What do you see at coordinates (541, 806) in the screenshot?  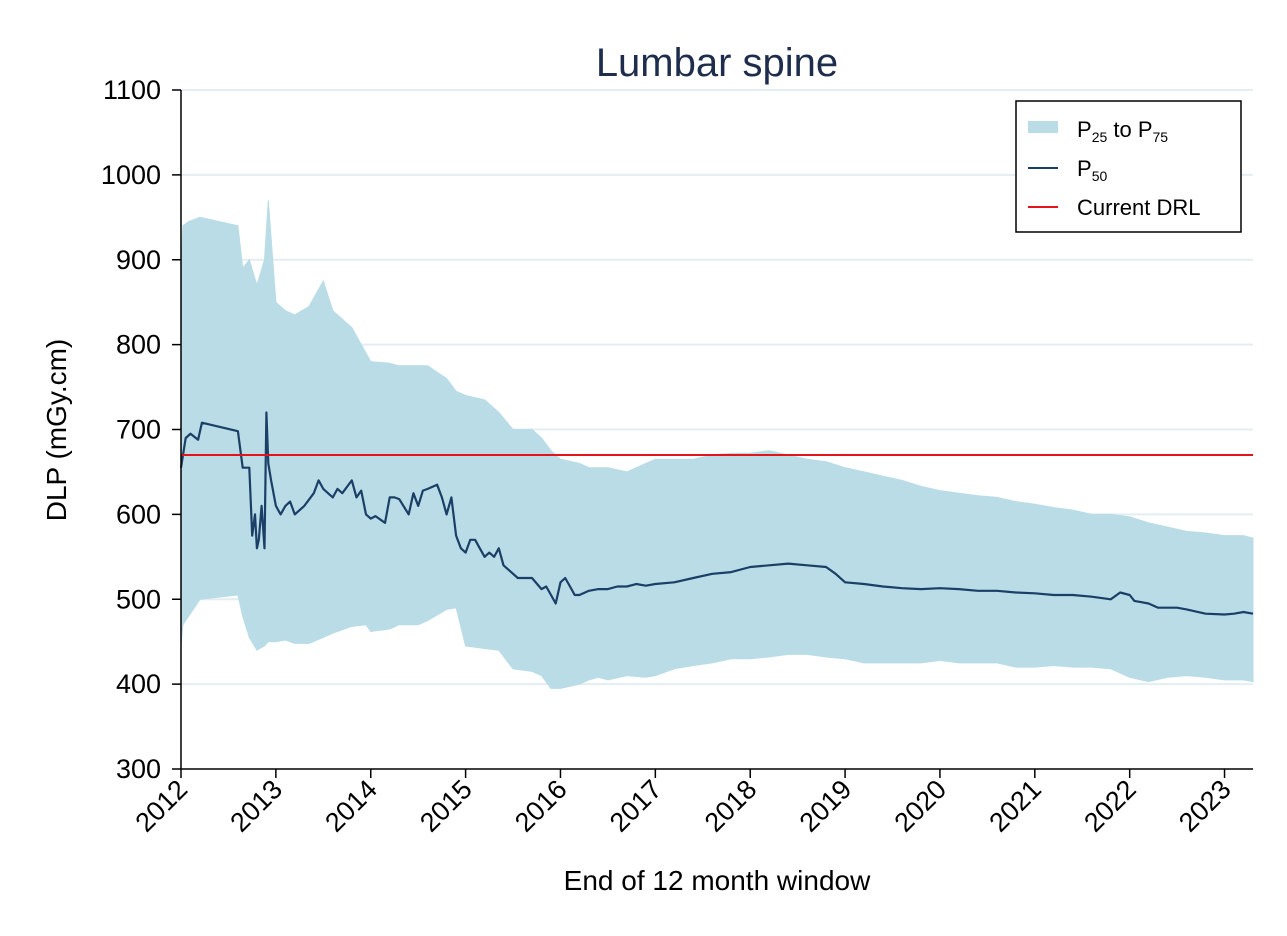 I see `x-tick-label-2016: 2016` at bounding box center [541, 806].